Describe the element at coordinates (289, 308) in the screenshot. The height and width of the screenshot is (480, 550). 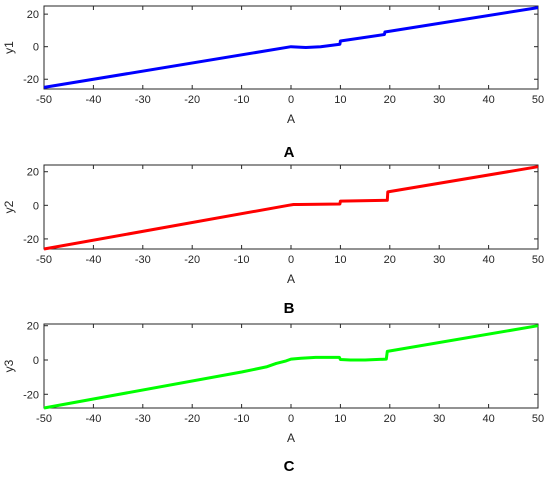
I see `panel-caption: B` at that location.